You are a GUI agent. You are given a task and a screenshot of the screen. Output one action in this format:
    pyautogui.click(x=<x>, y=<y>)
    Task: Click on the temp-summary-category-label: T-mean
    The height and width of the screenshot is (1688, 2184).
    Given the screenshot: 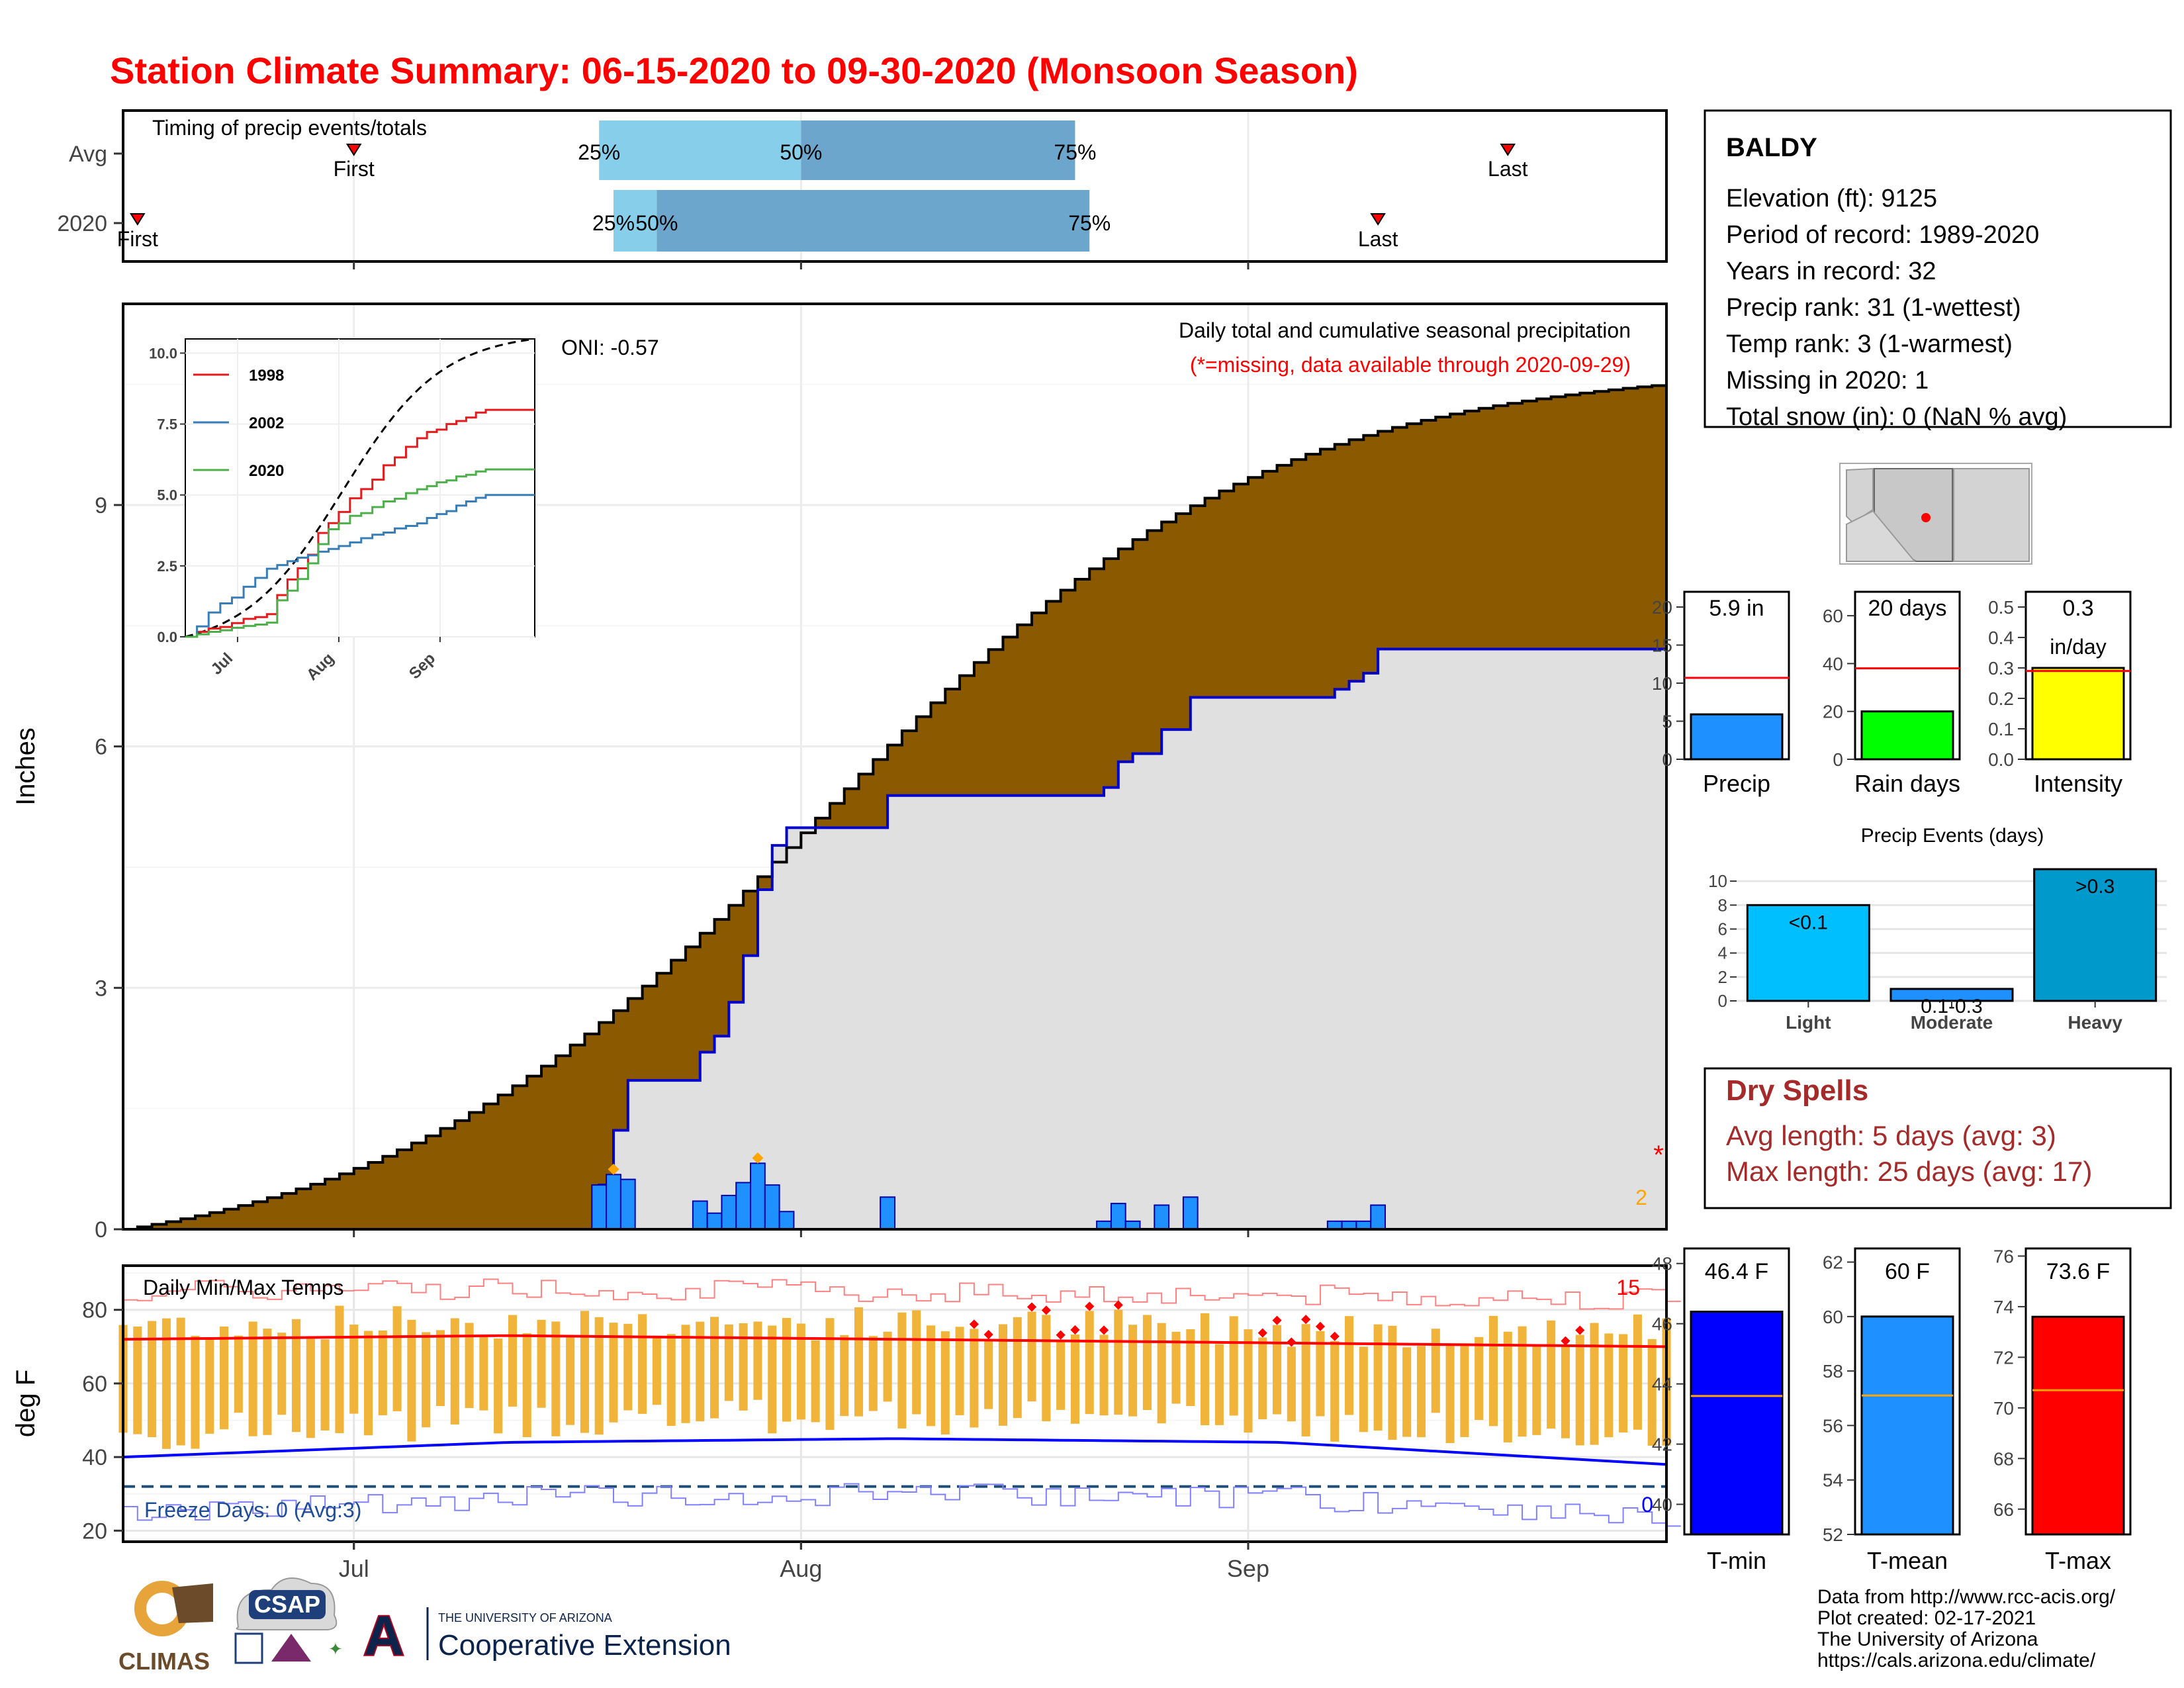 What is the action you would take?
    pyautogui.click(x=1908, y=1560)
    